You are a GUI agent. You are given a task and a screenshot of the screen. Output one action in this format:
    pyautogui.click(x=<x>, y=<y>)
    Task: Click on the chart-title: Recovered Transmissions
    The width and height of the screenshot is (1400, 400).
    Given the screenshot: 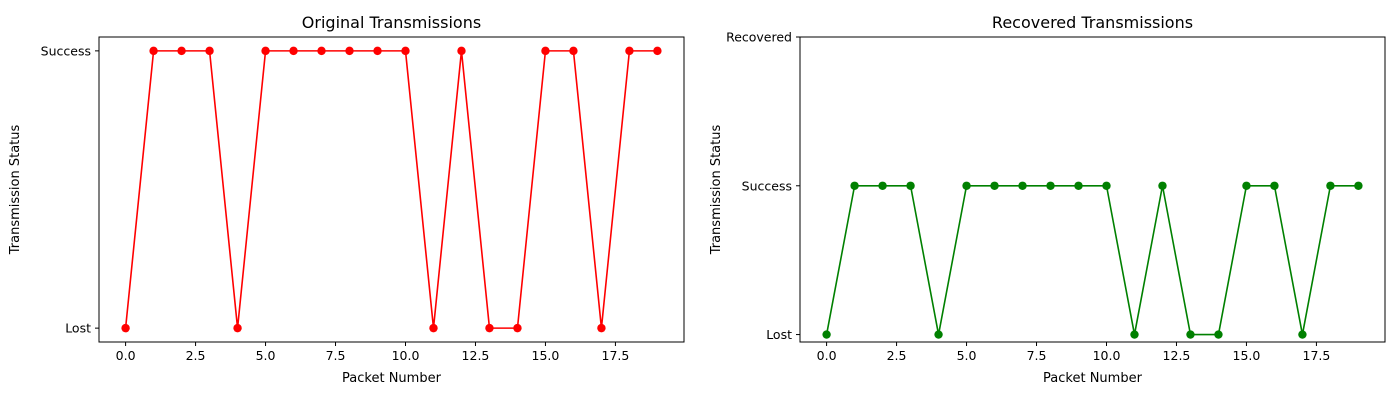 What is the action you would take?
    pyautogui.click(x=1092, y=22)
    